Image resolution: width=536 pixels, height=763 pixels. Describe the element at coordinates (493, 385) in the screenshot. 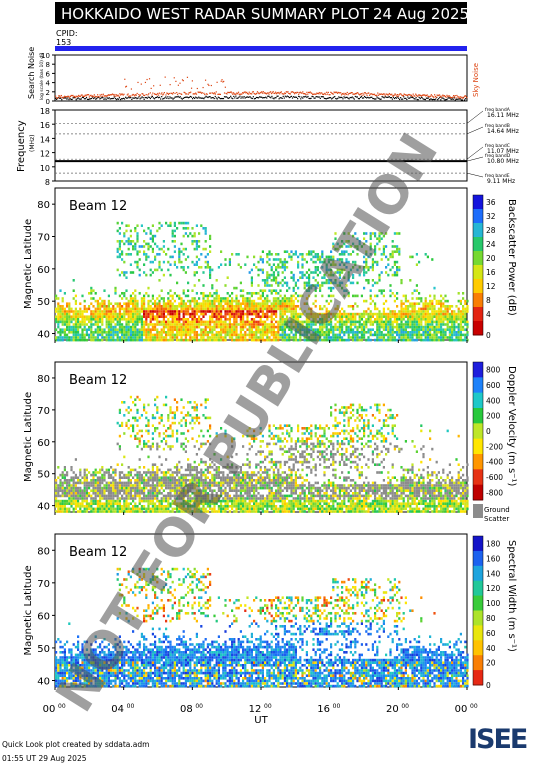

I see `velocity-colorbar-tick: 600` at that location.